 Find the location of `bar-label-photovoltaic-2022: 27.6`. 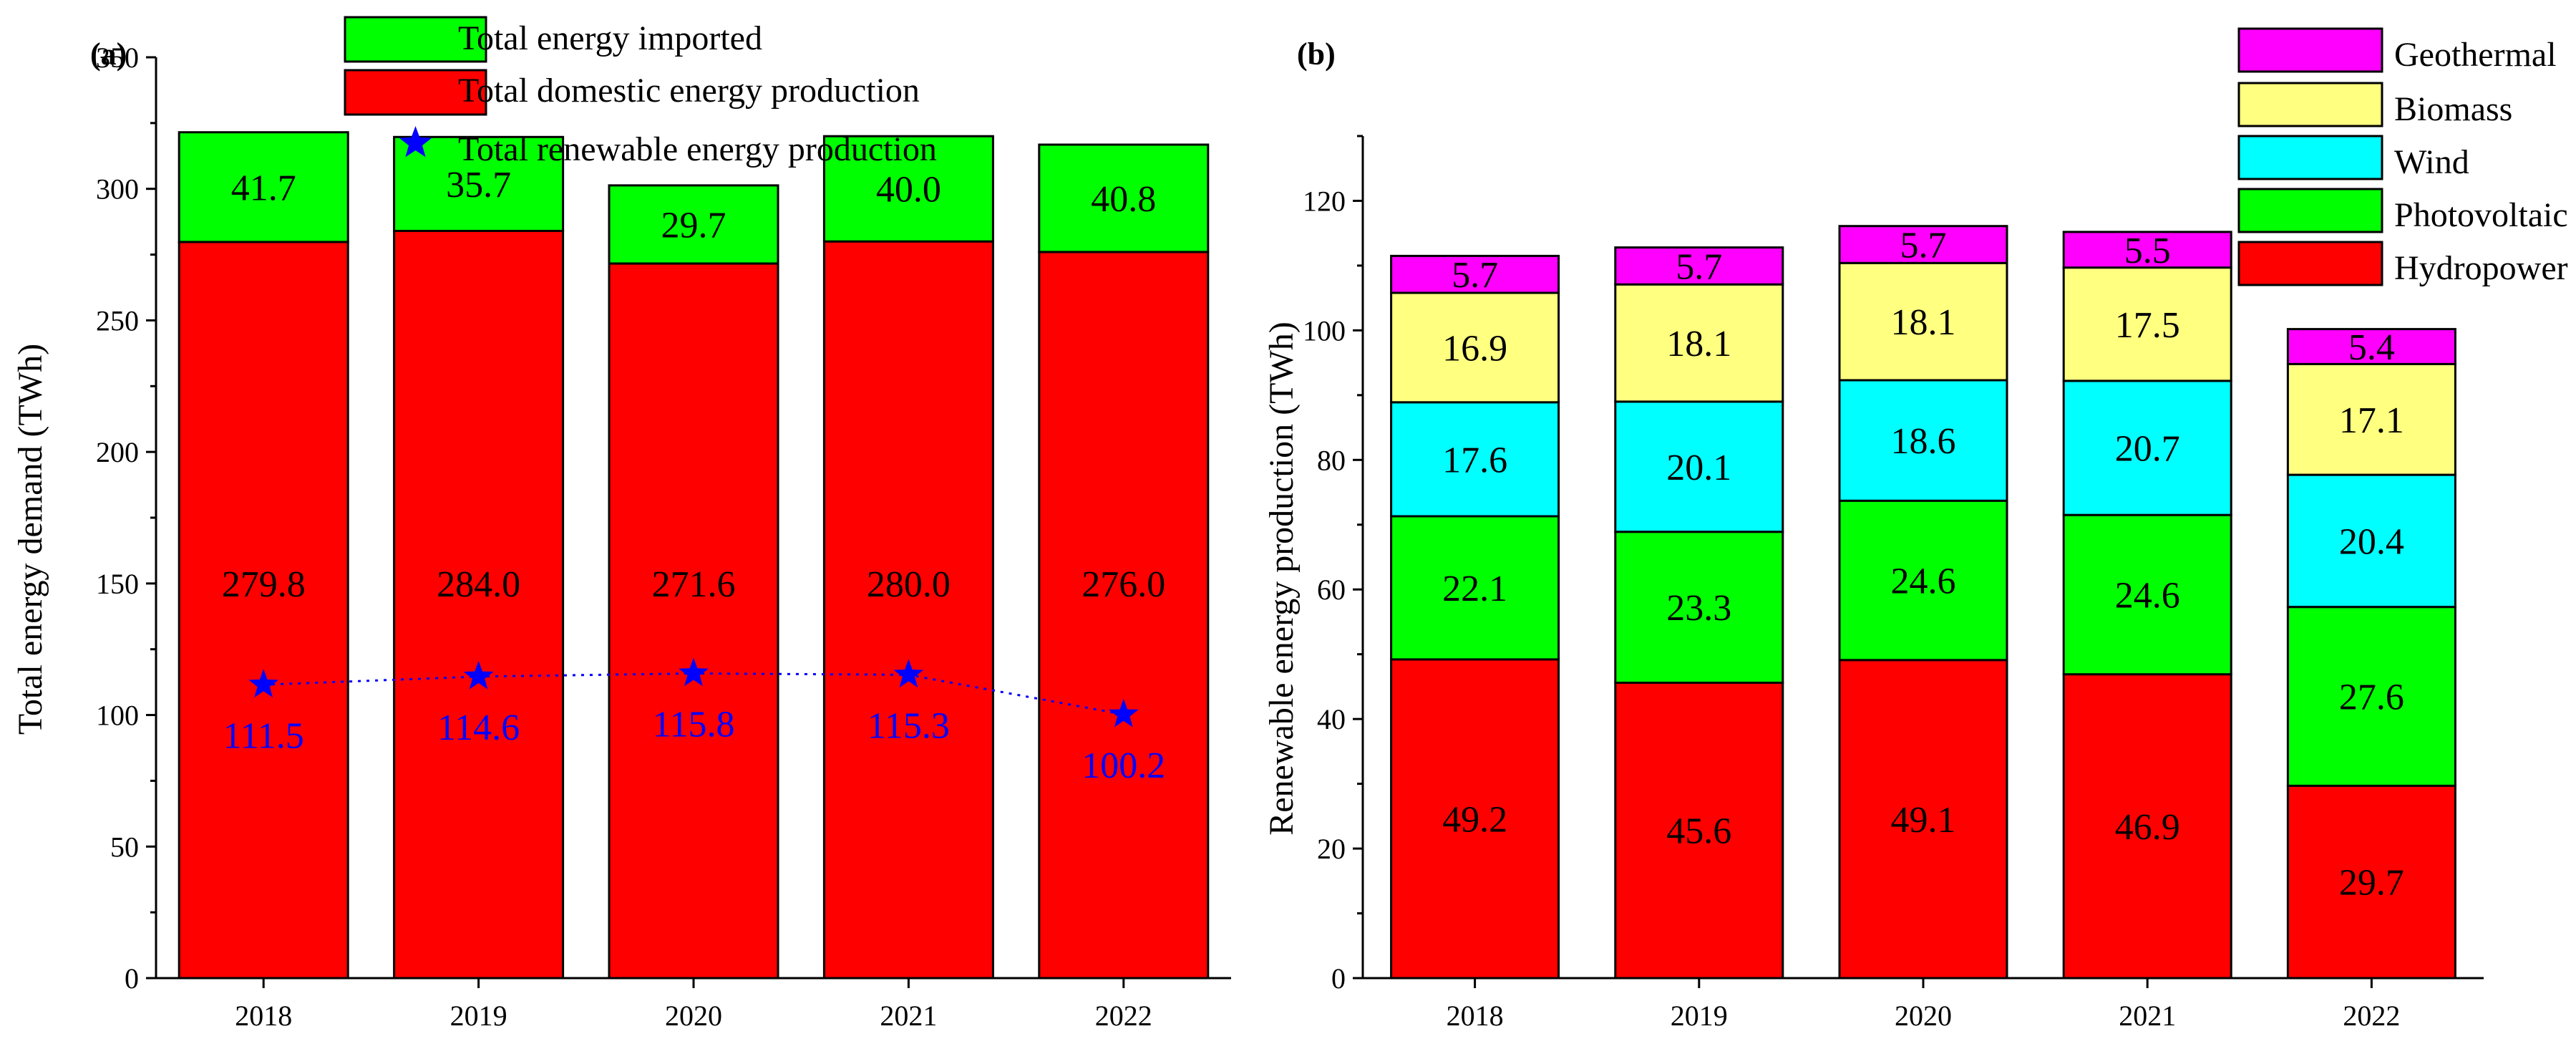

bar-label-photovoltaic-2022: 27.6 is located at coordinates (2371, 697).